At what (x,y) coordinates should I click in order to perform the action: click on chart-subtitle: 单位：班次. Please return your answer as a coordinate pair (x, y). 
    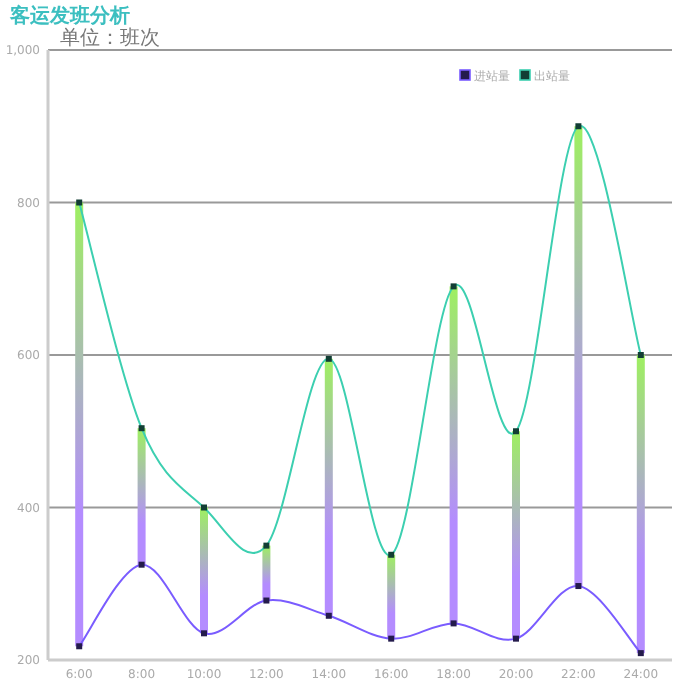
    Looking at the image, I should click on (110, 38).